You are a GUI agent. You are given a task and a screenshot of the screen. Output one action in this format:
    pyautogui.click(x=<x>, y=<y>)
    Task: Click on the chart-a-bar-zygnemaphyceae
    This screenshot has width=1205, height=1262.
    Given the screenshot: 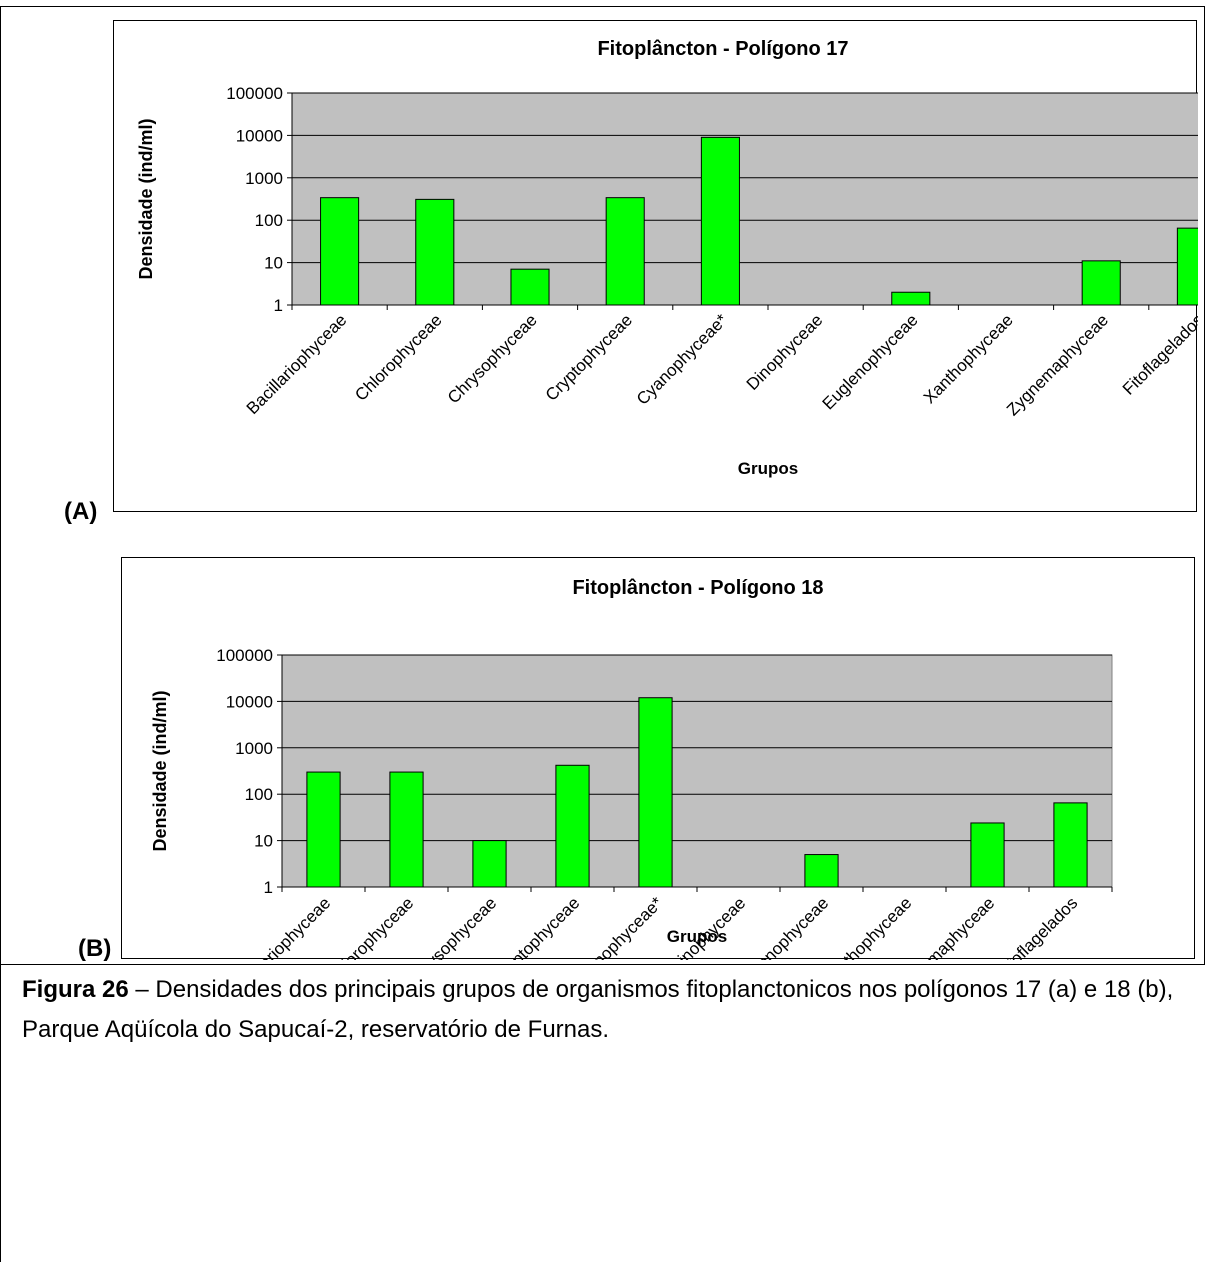 What is the action you would take?
    pyautogui.click(x=1101, y=283)
    